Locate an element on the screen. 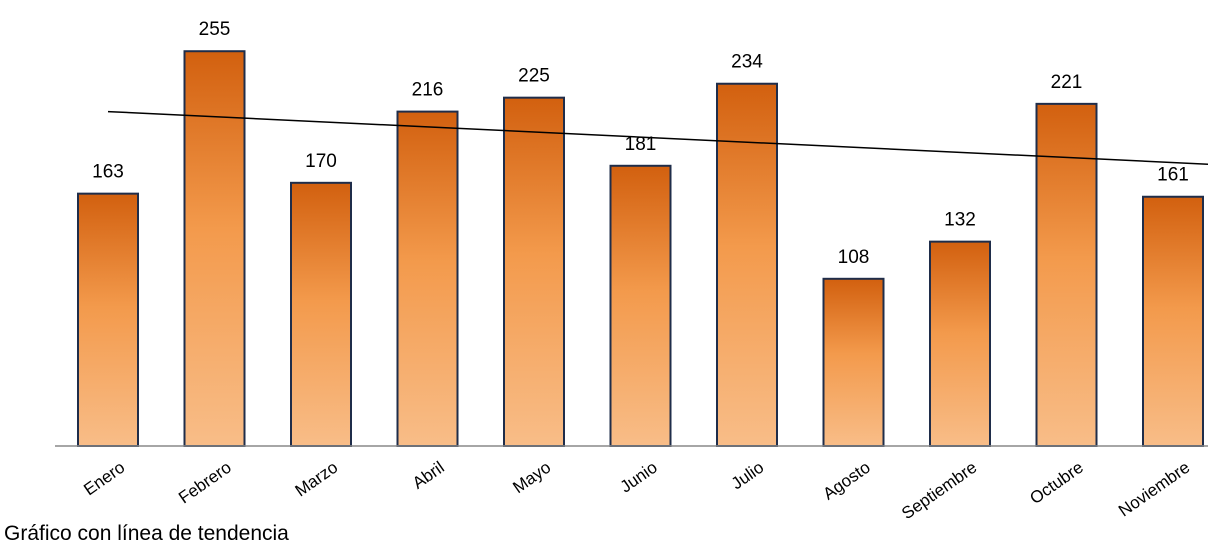 The image size is (1208, 546). x-tick-label: Septiembre is located at coordinates (939, 489).